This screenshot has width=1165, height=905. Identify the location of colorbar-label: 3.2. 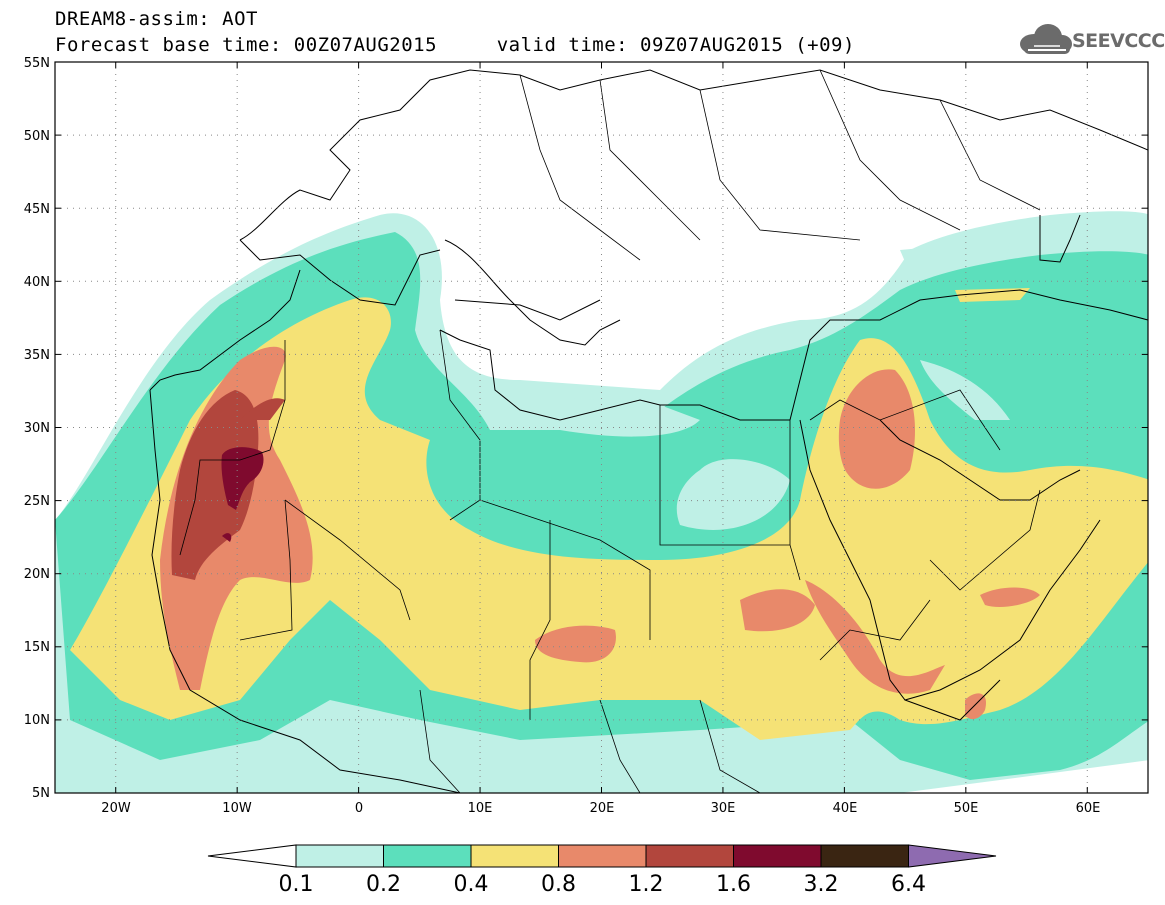
(821, 884).